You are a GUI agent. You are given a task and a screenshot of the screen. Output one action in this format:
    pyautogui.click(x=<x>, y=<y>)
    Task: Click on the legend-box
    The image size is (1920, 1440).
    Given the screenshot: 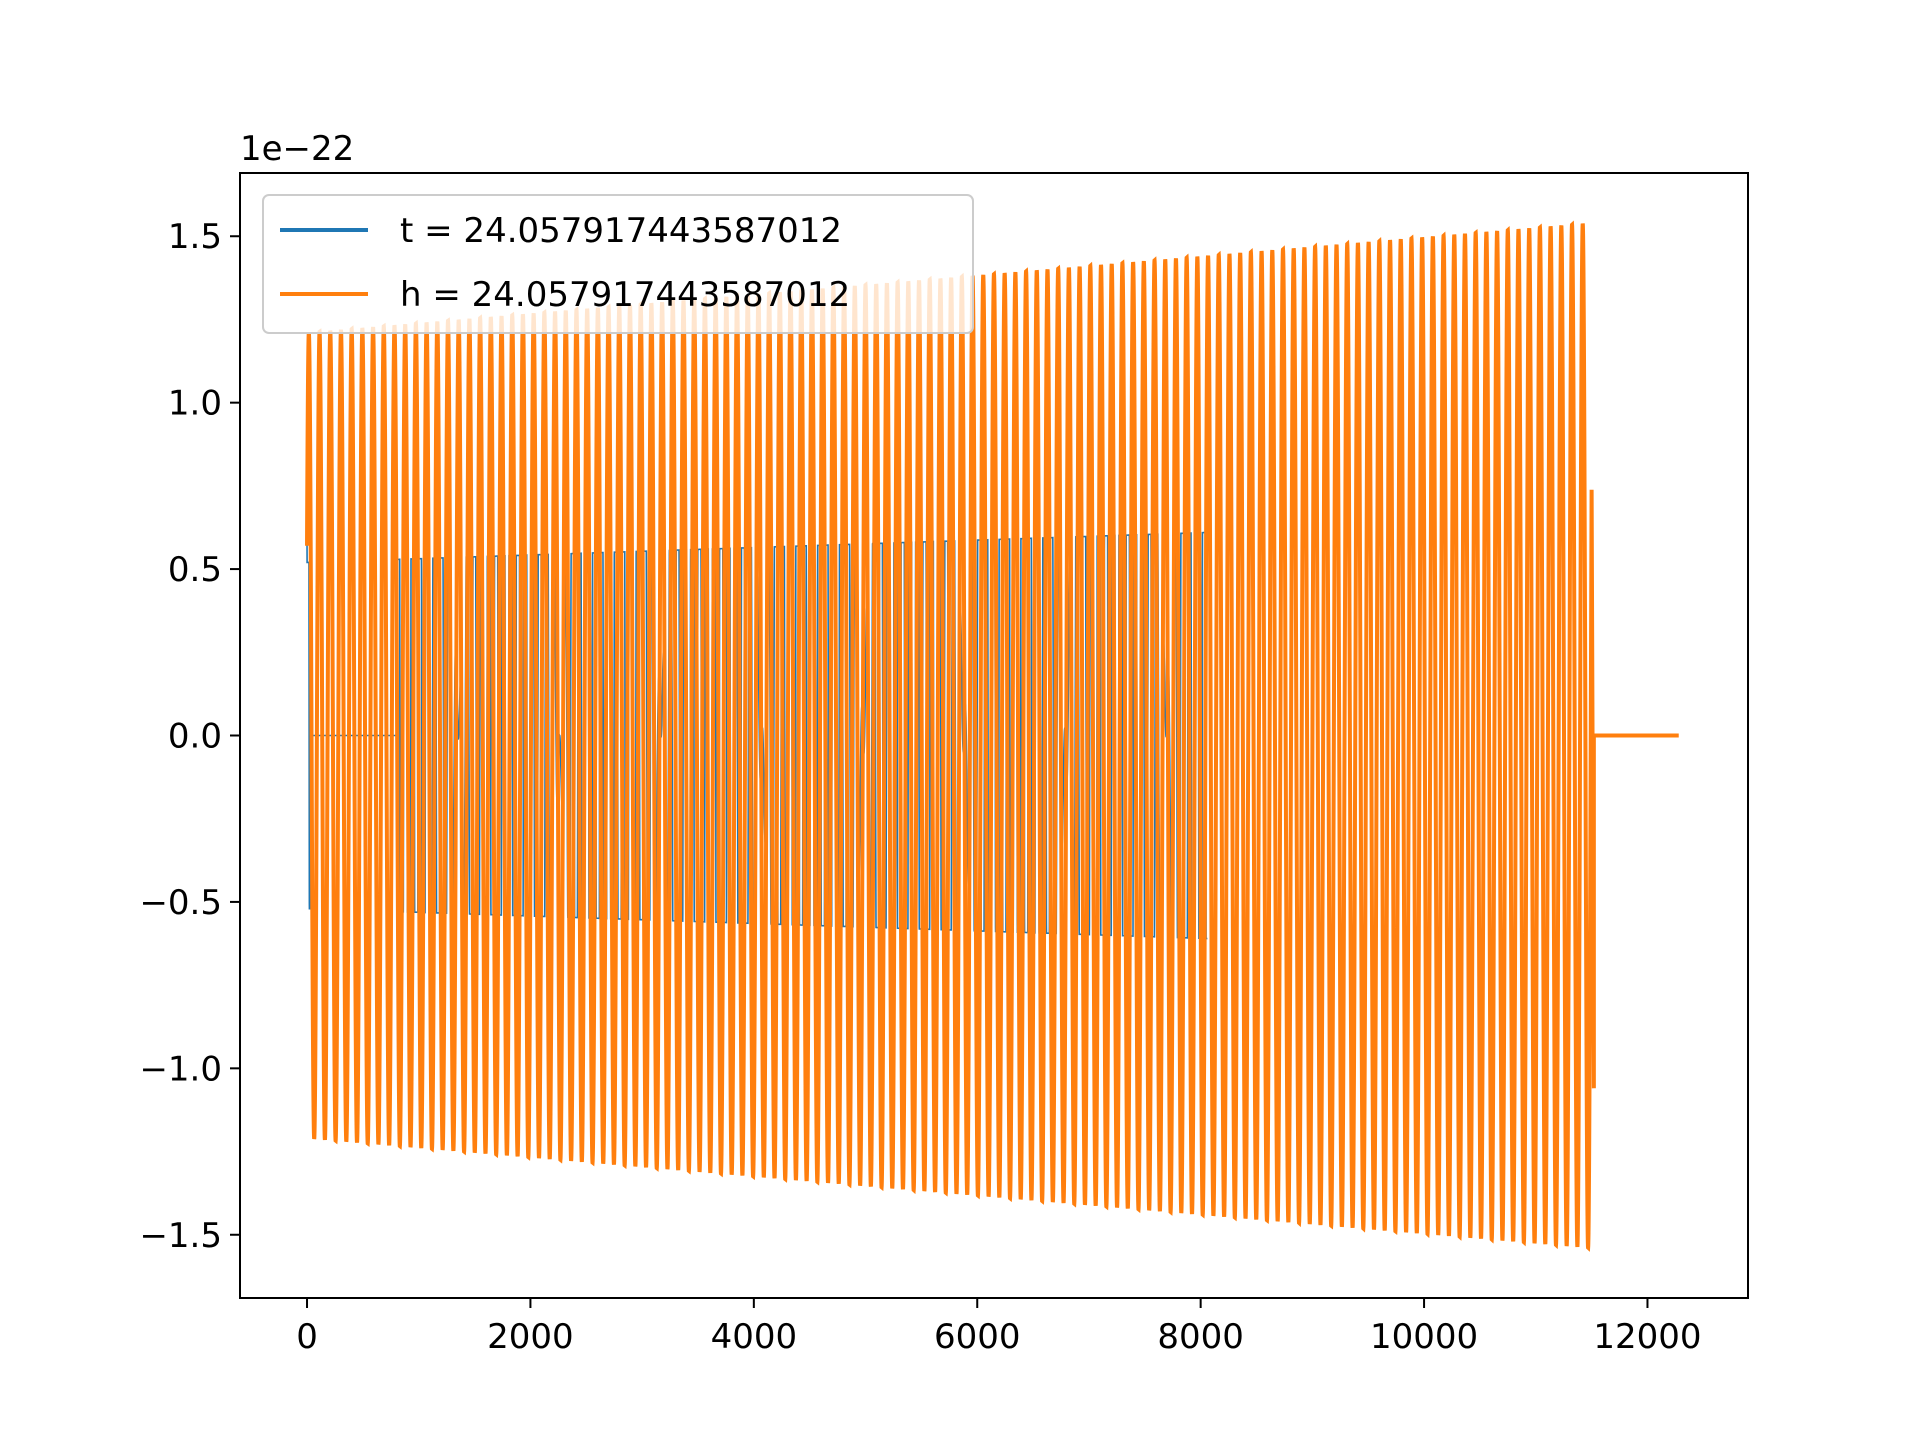 What is the action you would take?
    pyautogui.click(x=618, y=264)
    